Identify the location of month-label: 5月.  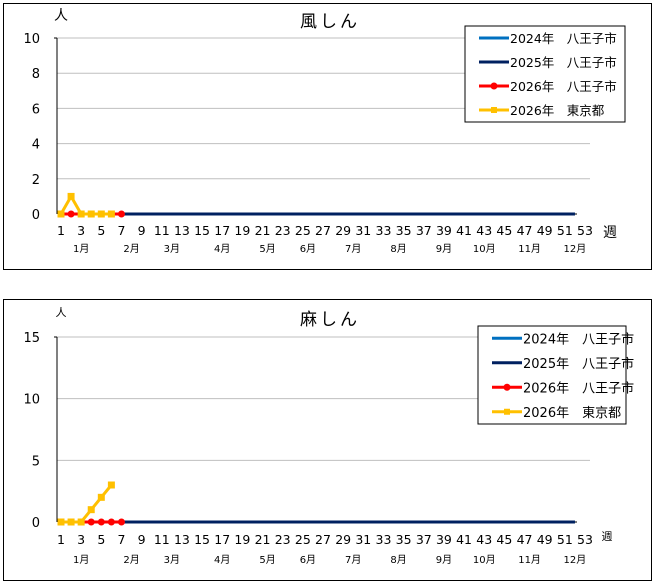
(267, 249).